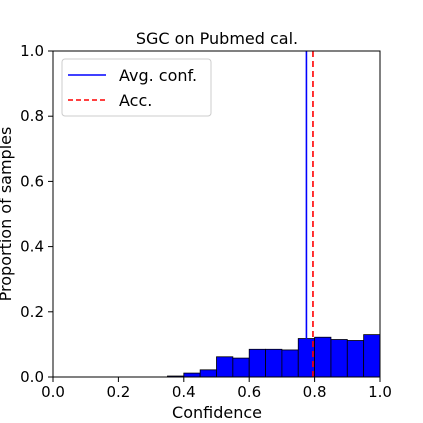  I want to click on y-tick-label-0: 0.0, so click(32, 377).